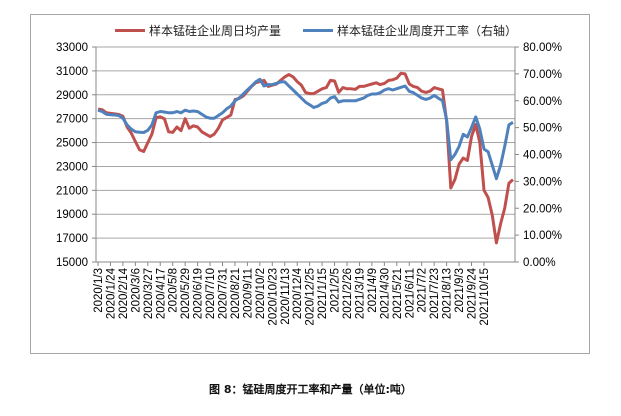 The image size is (621, 416). Describe the element at coordinates (99, 290) in the screenshot. I see `x-axis-tick-label: 2020/1/3` at that location.